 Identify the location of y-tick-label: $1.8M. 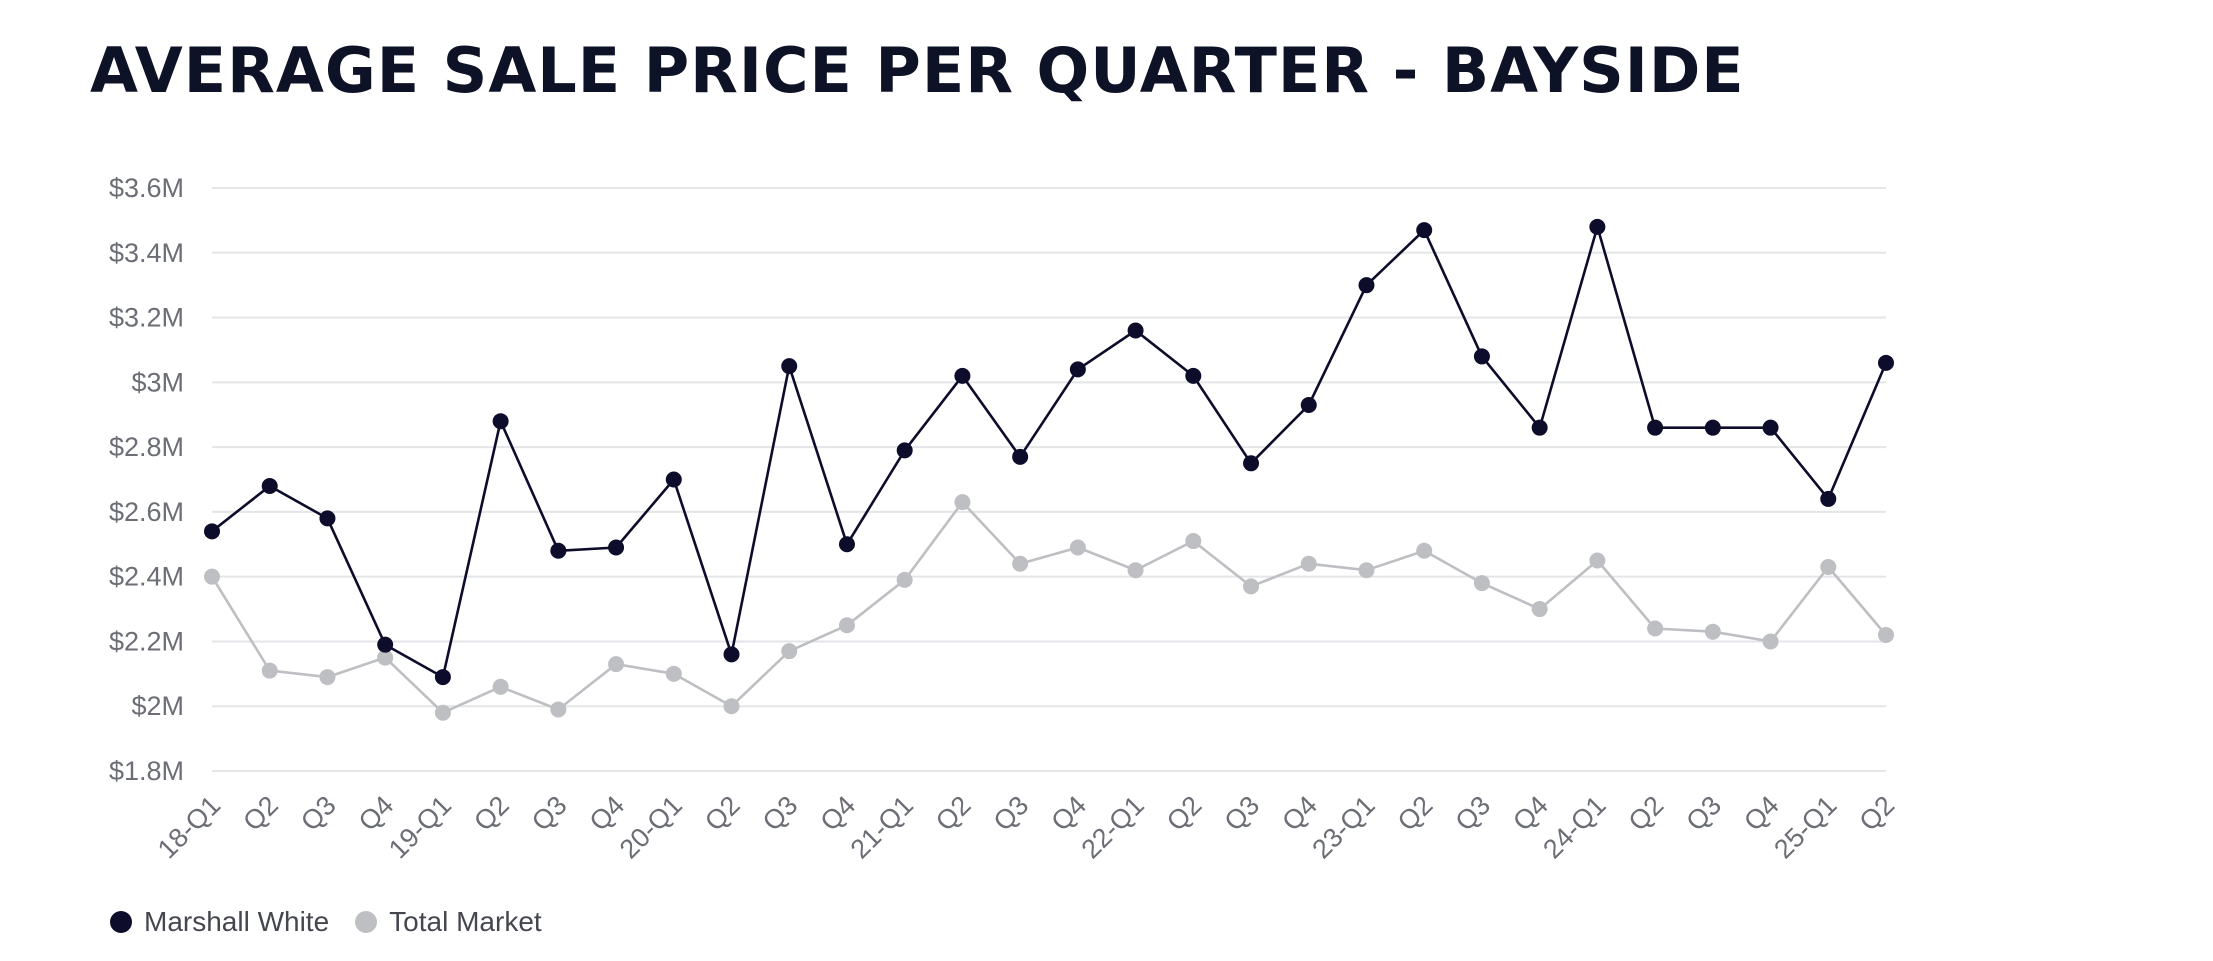
(146, 771).